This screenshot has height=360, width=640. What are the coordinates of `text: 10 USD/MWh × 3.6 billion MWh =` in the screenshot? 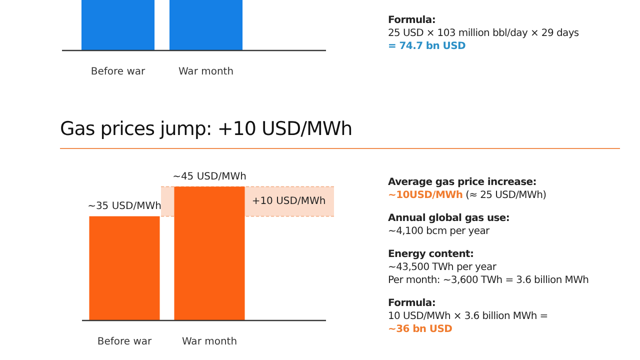 It's located at (468, 316).